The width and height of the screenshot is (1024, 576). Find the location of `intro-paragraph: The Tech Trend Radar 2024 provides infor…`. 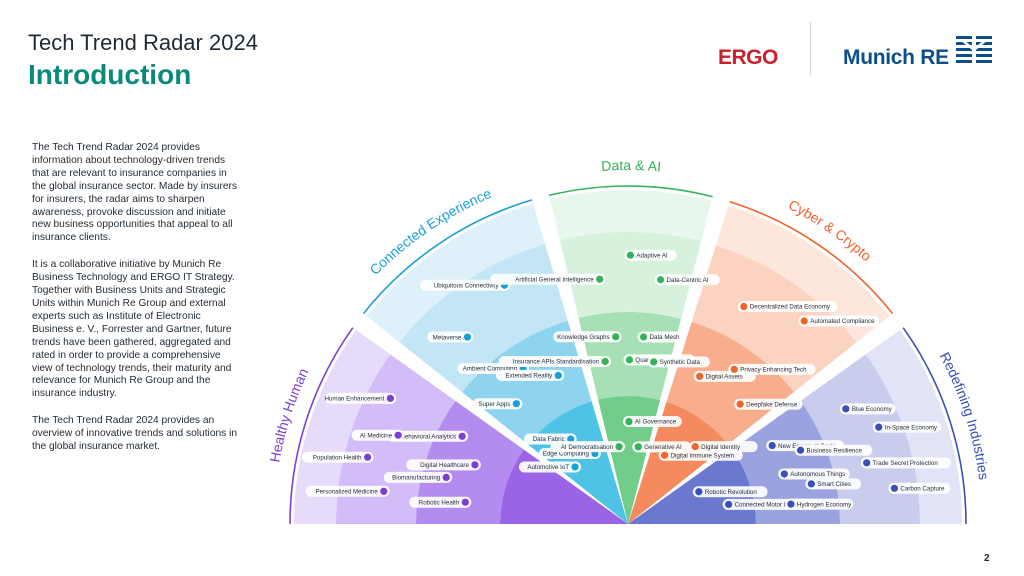

intro-paragraph: The Tech Trend Radar 2024 provides infor… is located at coordinates (134, 193).